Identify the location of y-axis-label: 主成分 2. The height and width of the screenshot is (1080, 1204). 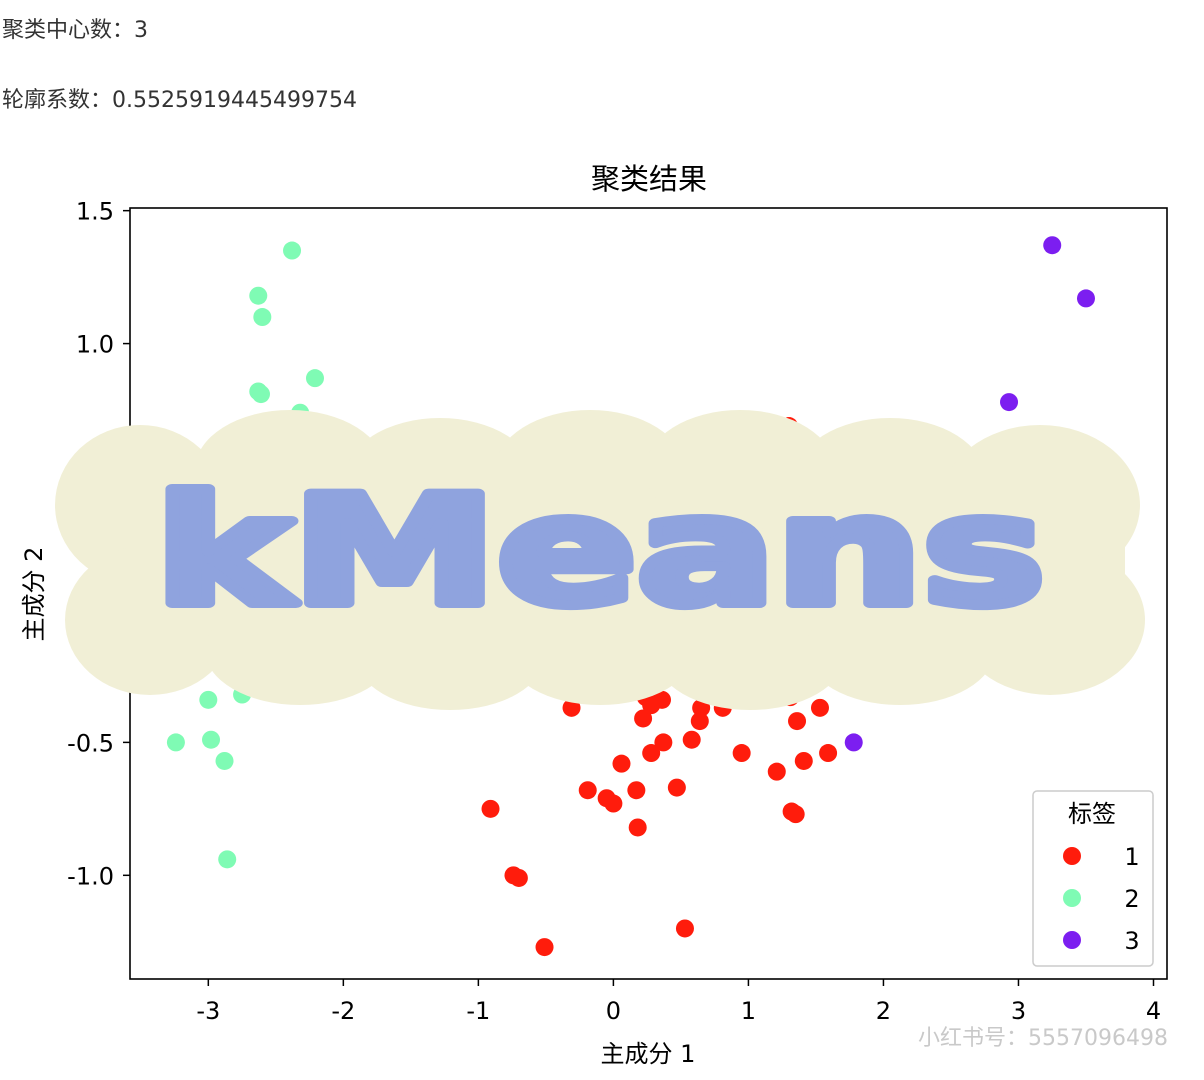
(34, 594).